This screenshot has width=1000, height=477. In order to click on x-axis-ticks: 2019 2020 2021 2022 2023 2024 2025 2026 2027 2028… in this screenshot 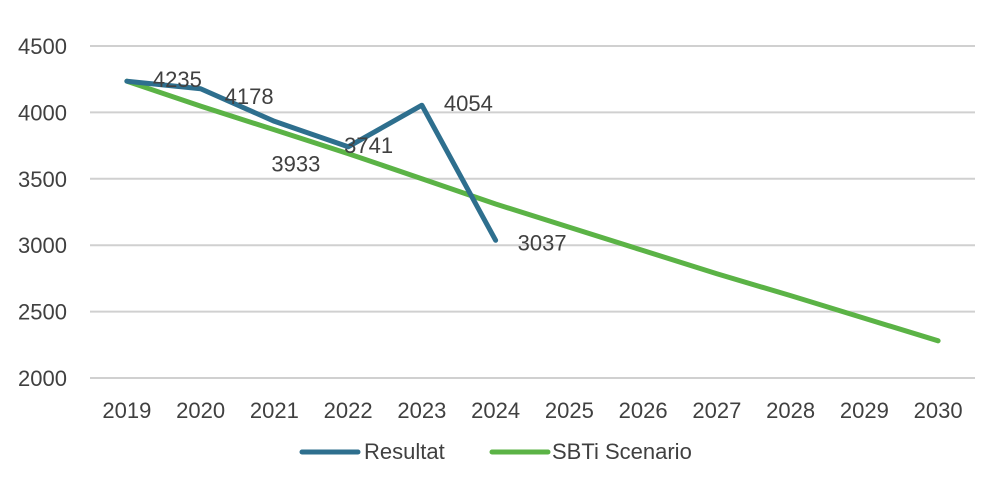, I will do `click(532, 410)`.